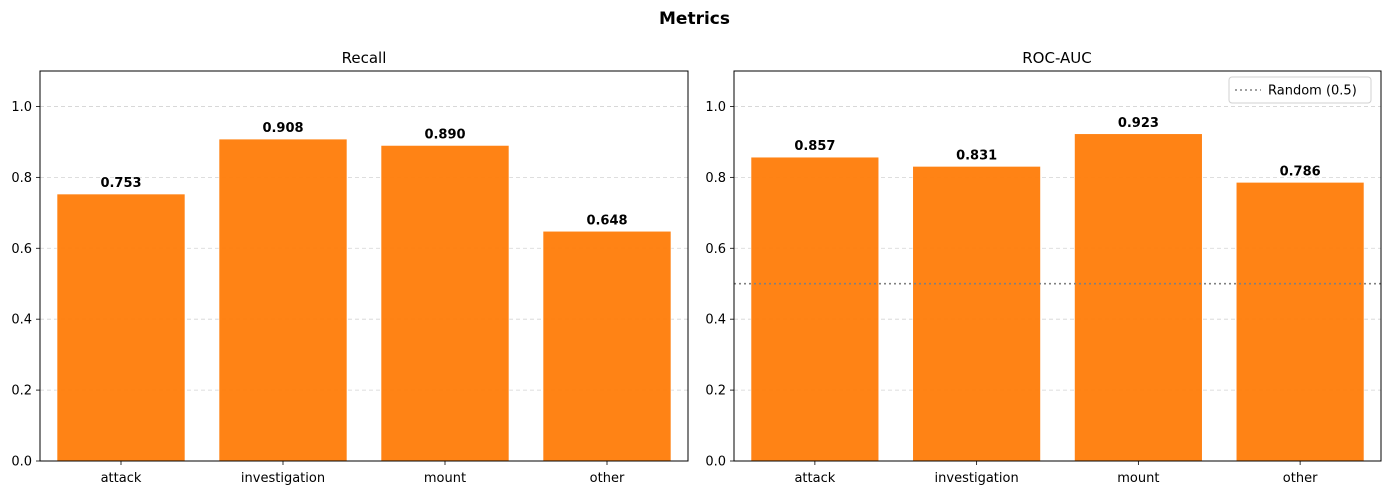 Image resolution: width=1389 pixels, height=495 pixels. I want to click on bar-value-label: 0.831, so click(976, 155).